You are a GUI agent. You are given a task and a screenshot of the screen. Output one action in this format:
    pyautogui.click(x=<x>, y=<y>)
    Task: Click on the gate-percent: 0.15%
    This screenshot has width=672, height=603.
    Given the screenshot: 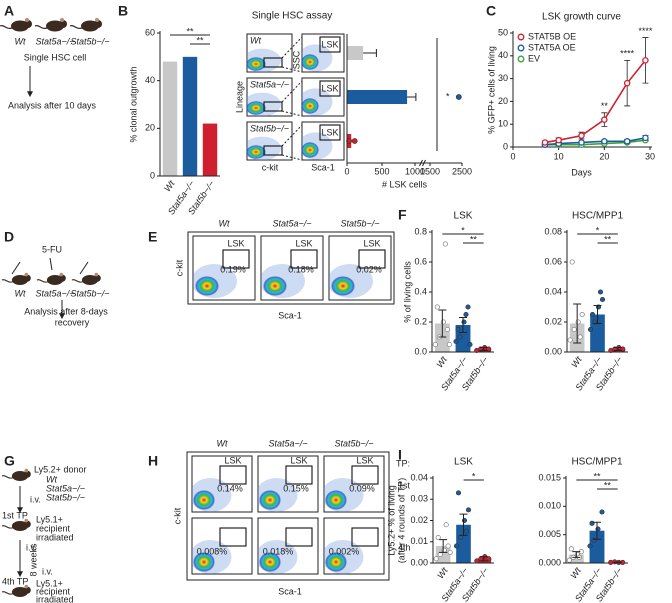 What is the action you would take?
    pyautogui.click(x=296, y=488)
    